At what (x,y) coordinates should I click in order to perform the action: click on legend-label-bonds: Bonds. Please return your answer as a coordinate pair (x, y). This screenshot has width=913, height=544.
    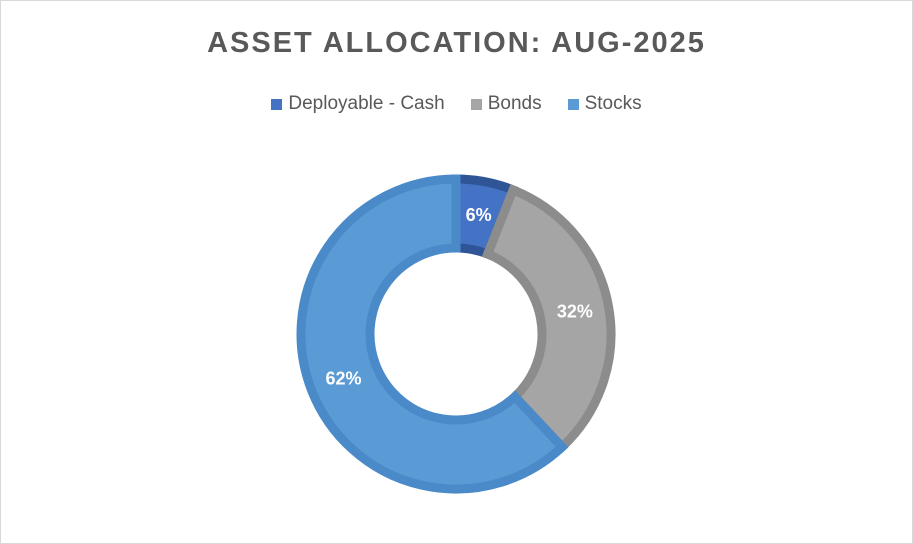
    Looking at the image, I should click on (514, 103).